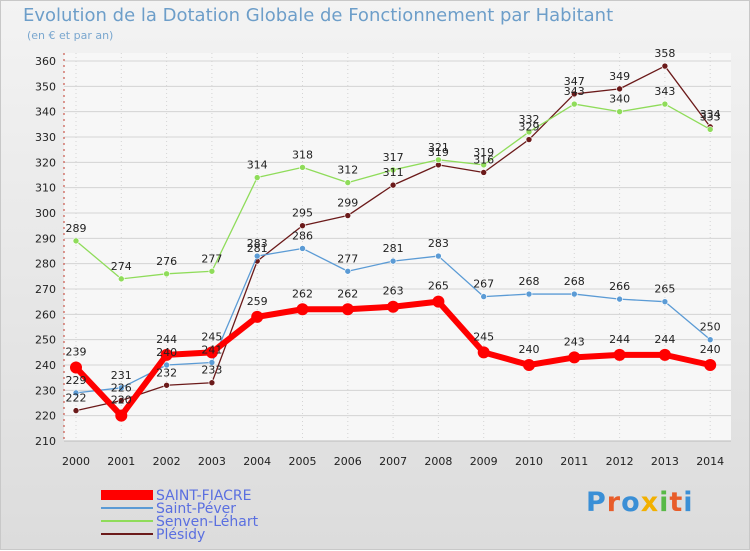 The image size is (750, 551). I want to click on data-label: 277, so click(347, 258).